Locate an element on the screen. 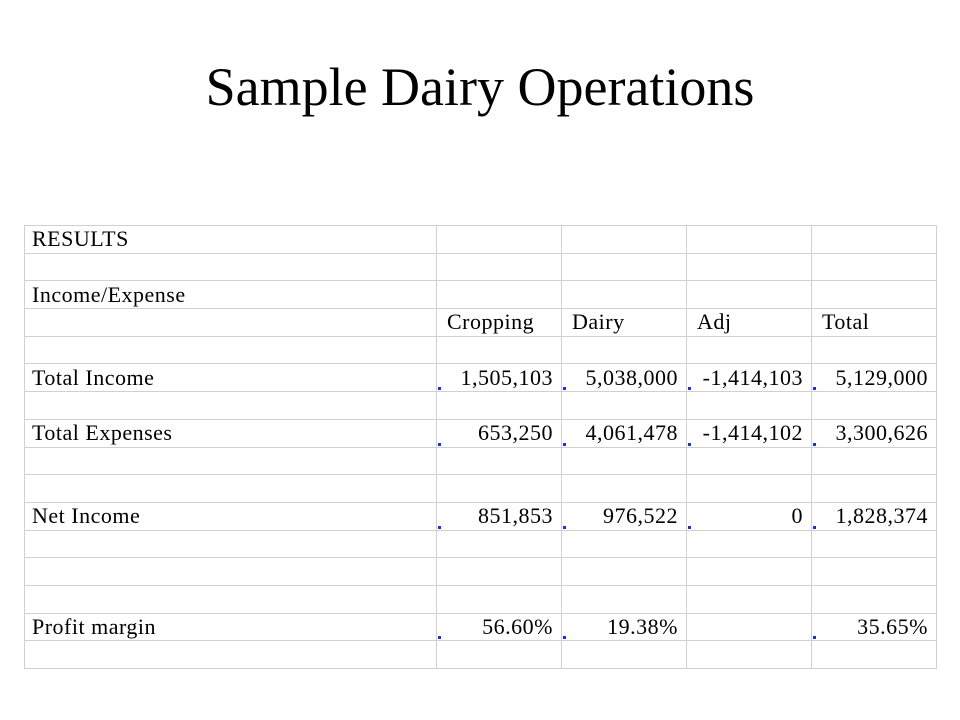  row-label-cell: Income/Expense is located at coordinates (230, 295).